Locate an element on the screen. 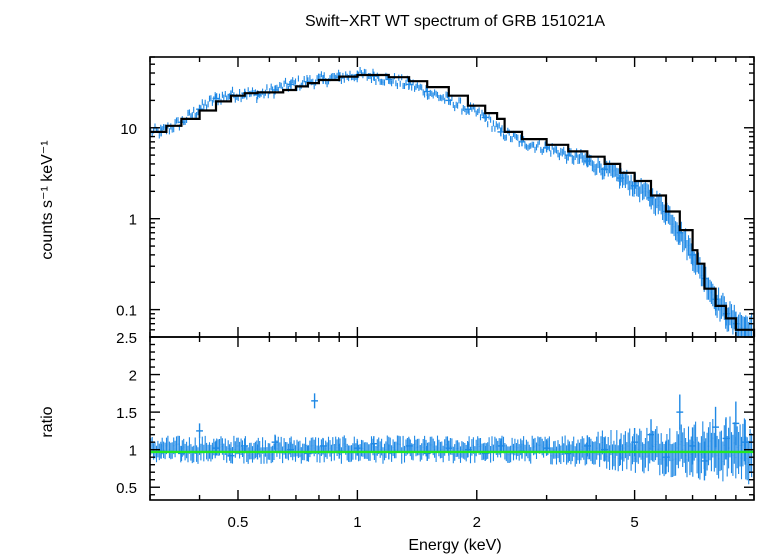  ratio-y-tick-label: 1 is located at coordinates (133, 451).